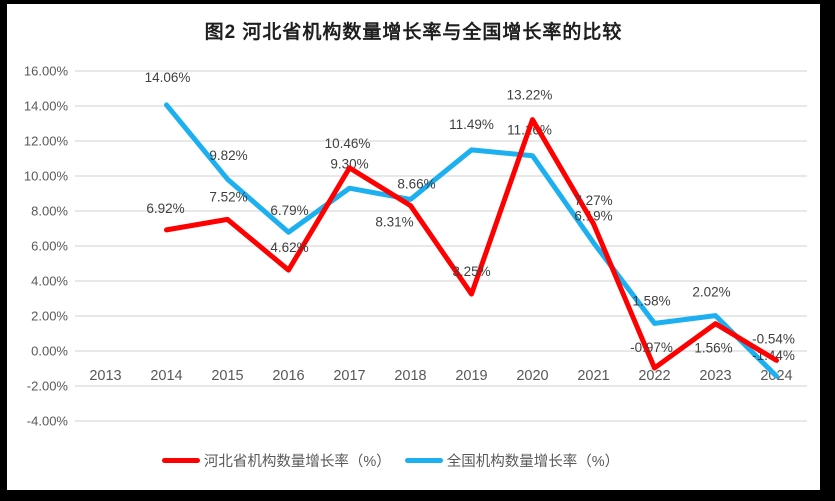 The width and height of the screenshot is (835, 501). What do you see at coordinates (394, 222) in the screenshot?
I see `hebei-data-label: 8.31%` at bounding box center [394, 222].